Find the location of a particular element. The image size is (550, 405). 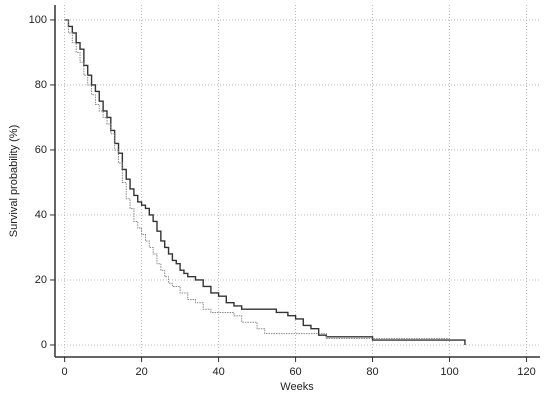

x-tick-label: 120 is located at coordinates (526, 372).